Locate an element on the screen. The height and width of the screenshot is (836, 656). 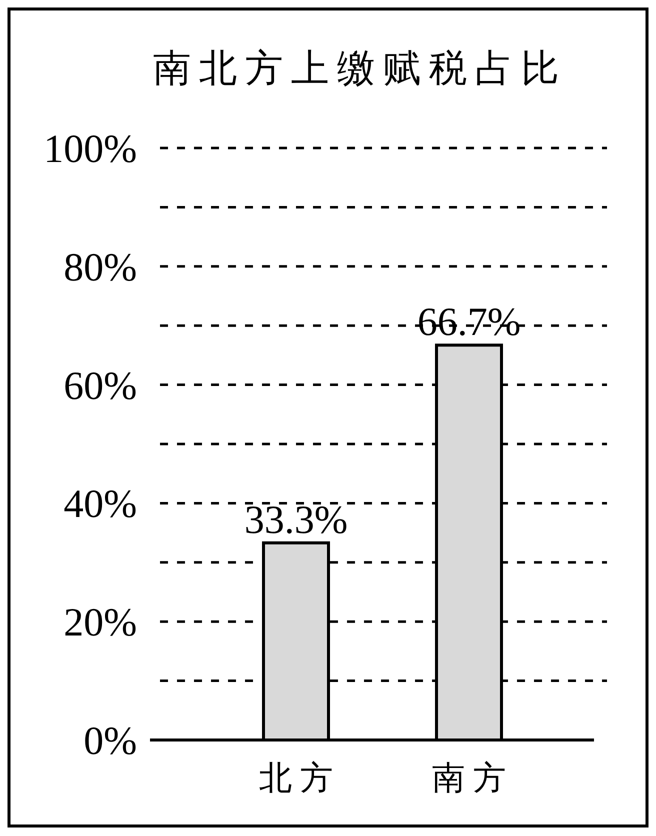
xtick-label: 南方 is located at coordinates (473, 779).